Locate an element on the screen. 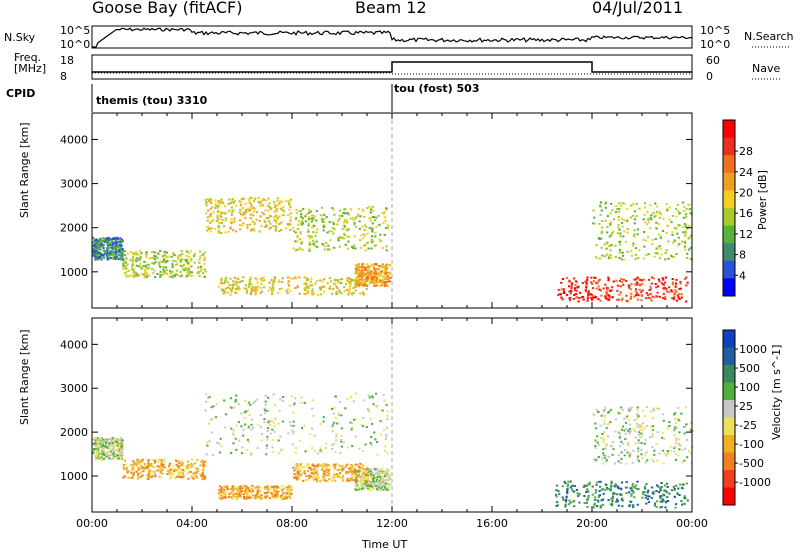  cpid-label: CPID is located at coordinates (21, 93).